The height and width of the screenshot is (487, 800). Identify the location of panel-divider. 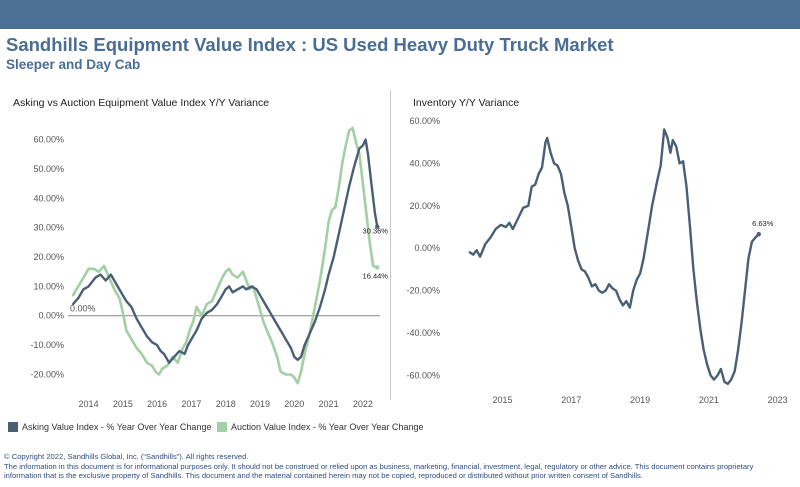
(390, 245).